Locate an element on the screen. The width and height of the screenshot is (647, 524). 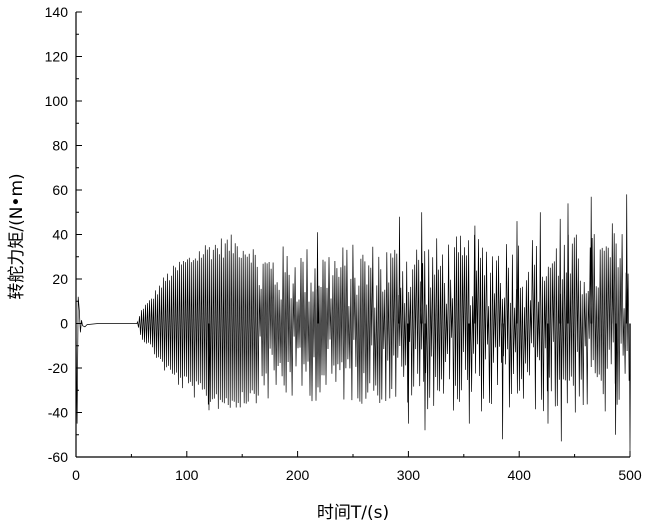
y-tick-label: 80 is located at coordinates (60, 146).